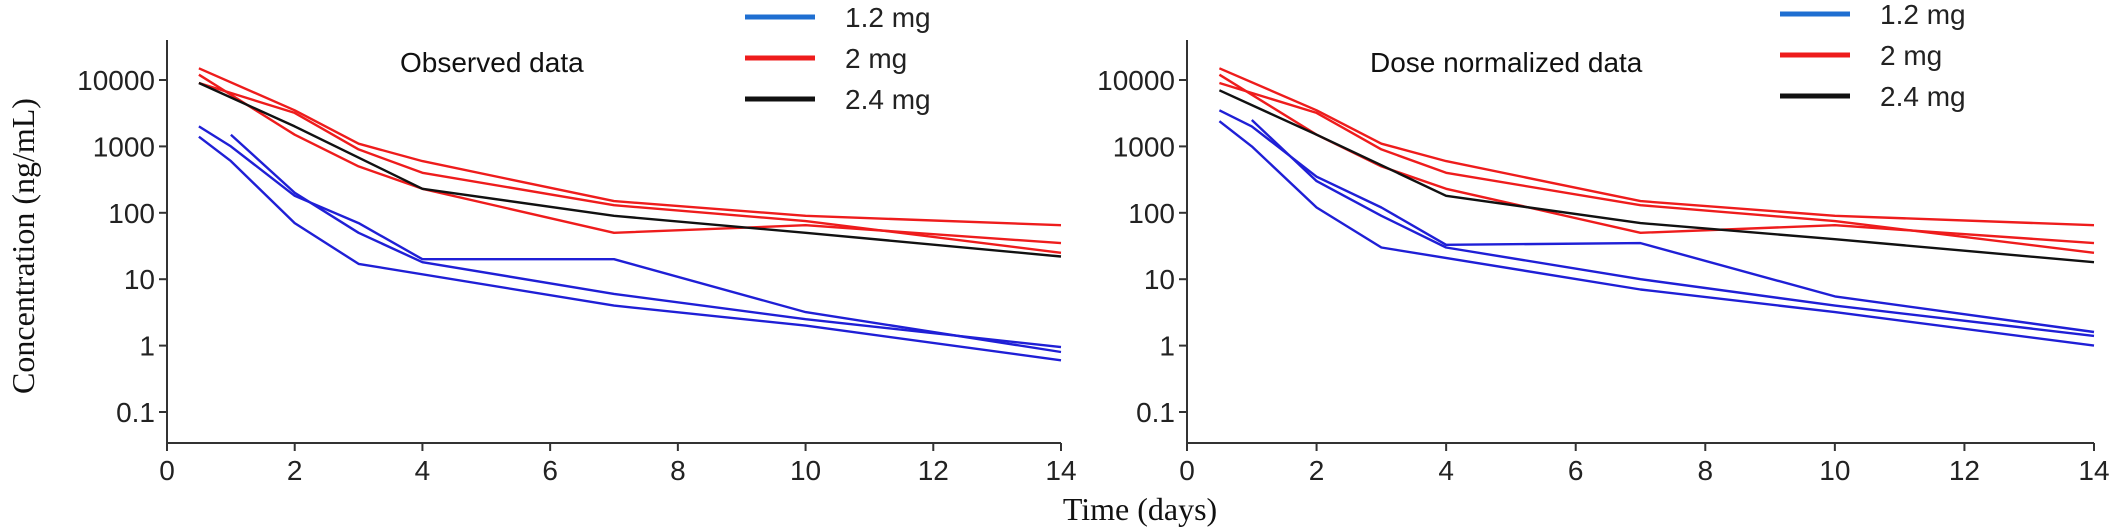 The image size is (2128, 529). What do you see at coordinates (23, 246) in the screenshot?
I see `y-axis-label: Concentration (ng/mL)` at bounding box center [23, 246].